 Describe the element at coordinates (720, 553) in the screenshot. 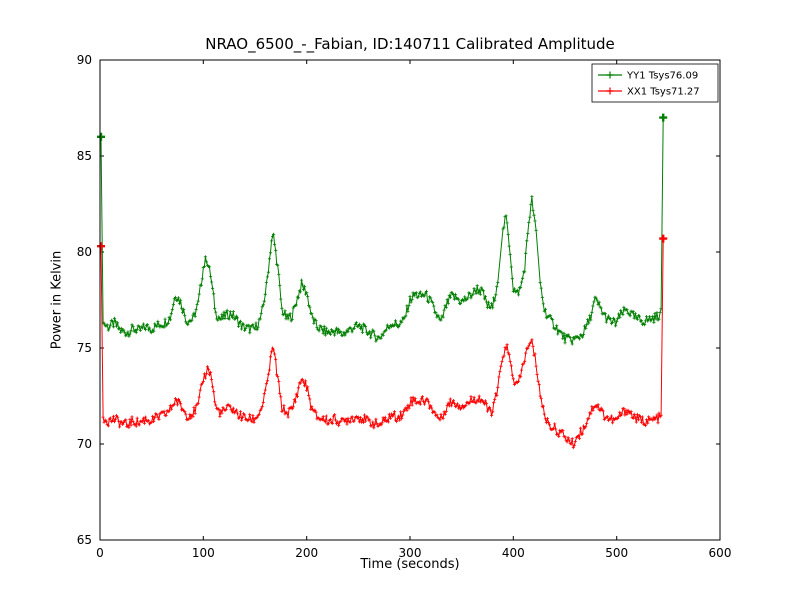

I see `x-tick-label: 600` at that location.